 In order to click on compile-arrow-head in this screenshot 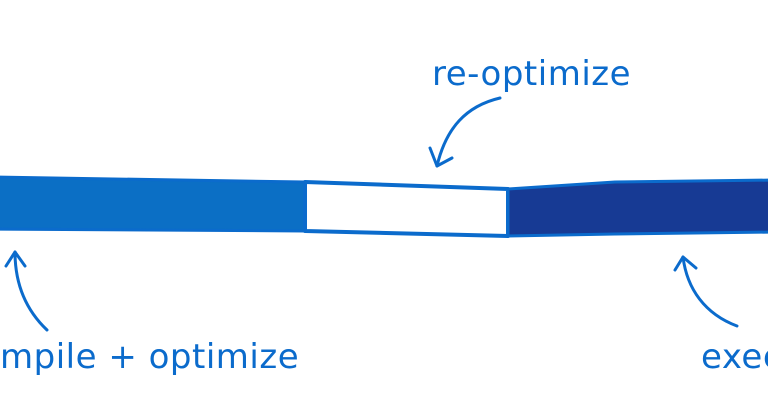, I will do `click(15, 259)`.